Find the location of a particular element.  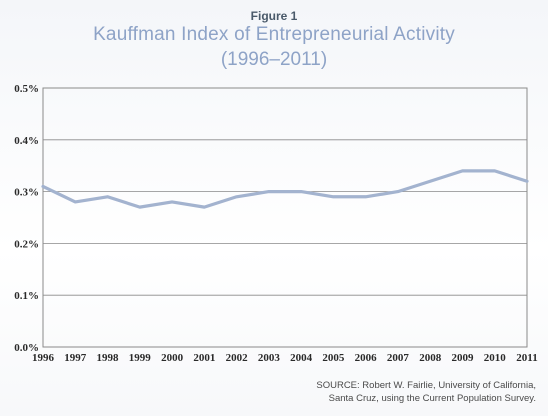

x-tick-label: 2009 is located at coordinates (462, 358).